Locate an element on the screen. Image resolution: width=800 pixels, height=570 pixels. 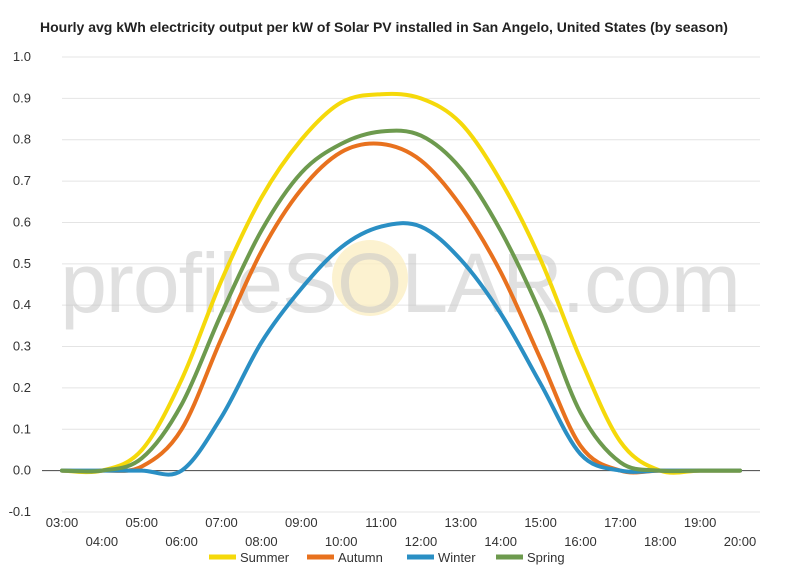
legend-label: Autumn is located at coordinates (360, 557).